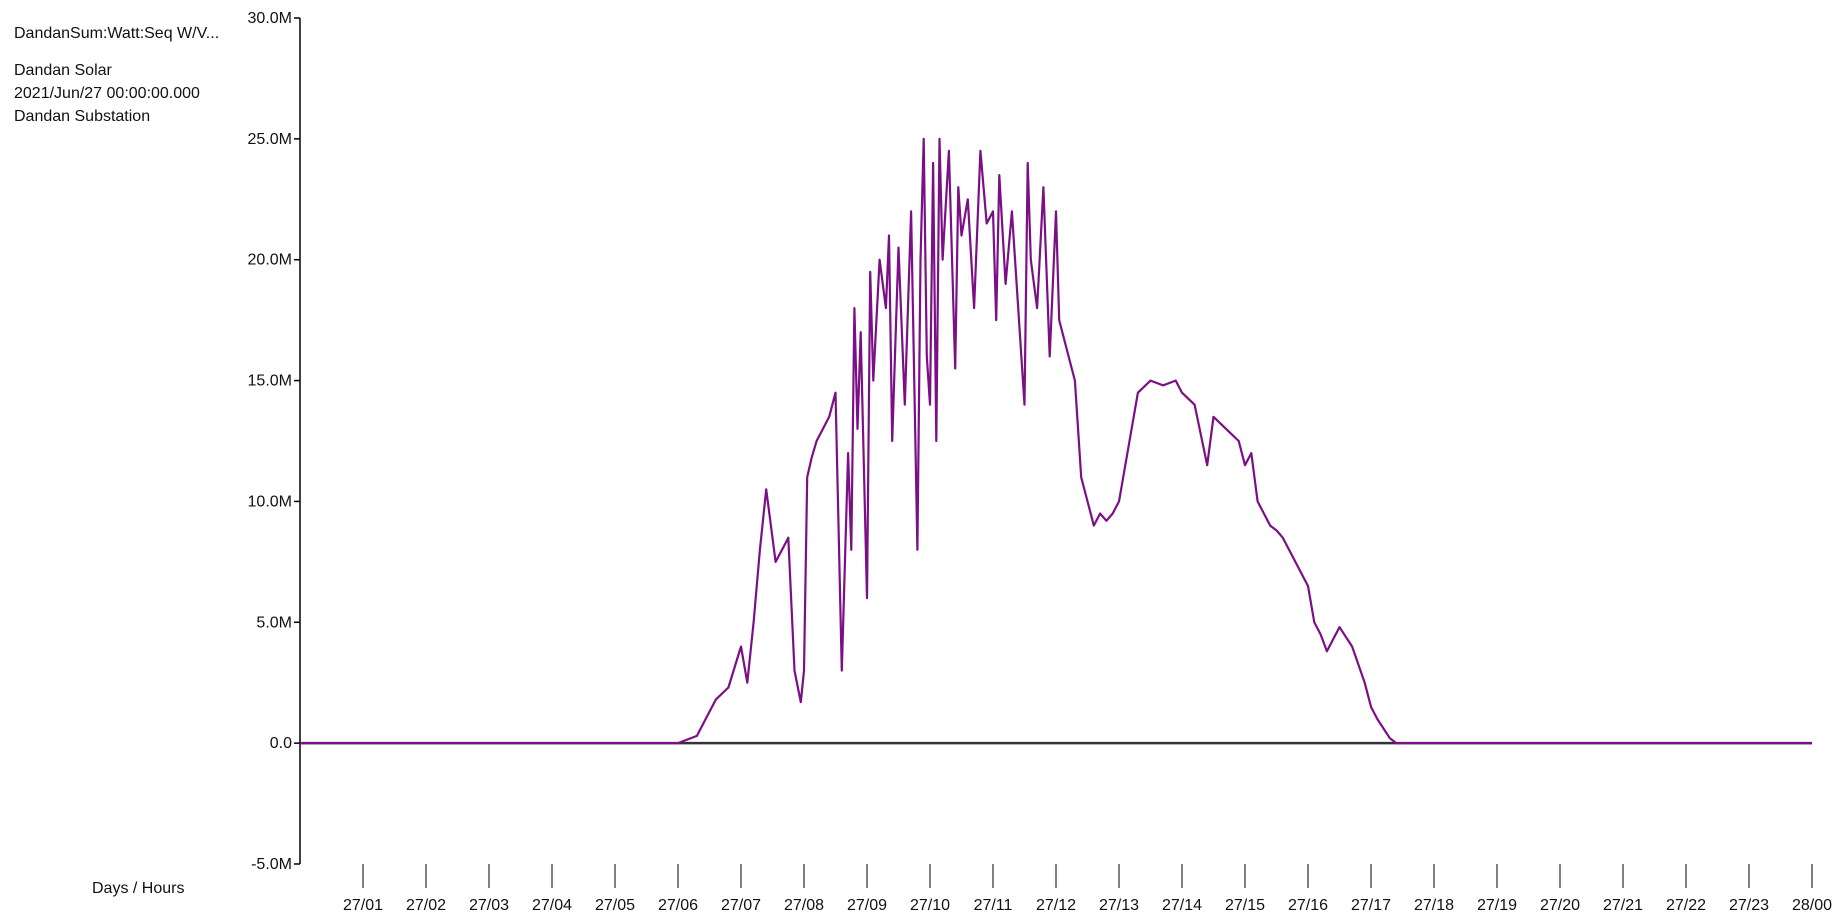 This screenshot has height=922, width=1842. Describe the element at coordinates (1308, 905) in the screenshot. I see `x-tick-label: 27/16` at that location.